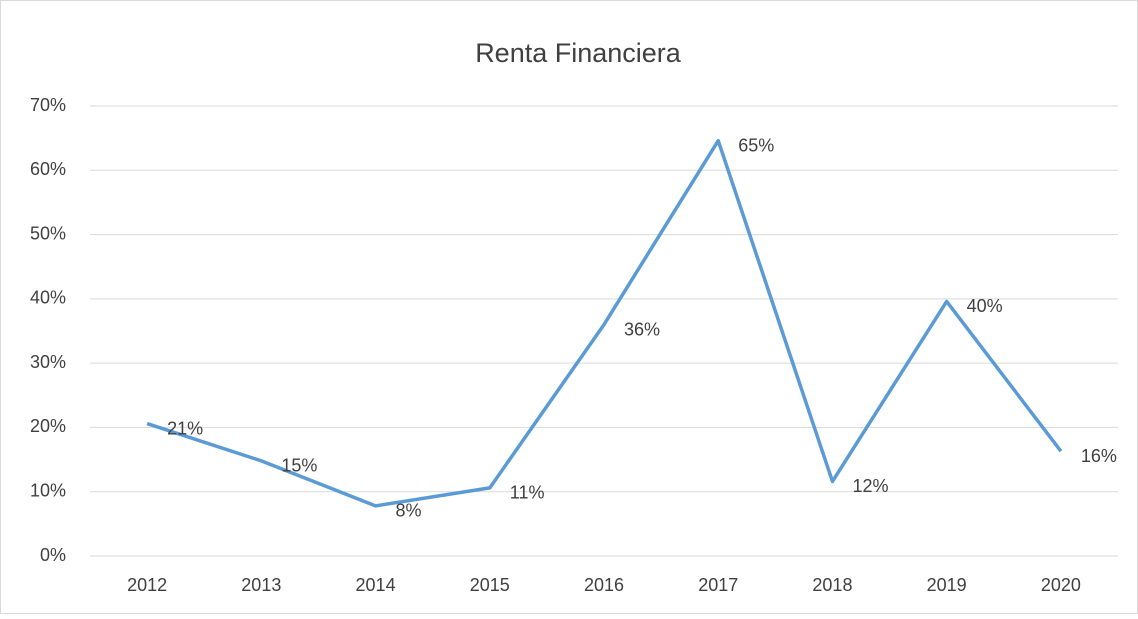 The image size is (1138, 619). I want to click on chart-title: Renta Financiera, so click(578, 53).